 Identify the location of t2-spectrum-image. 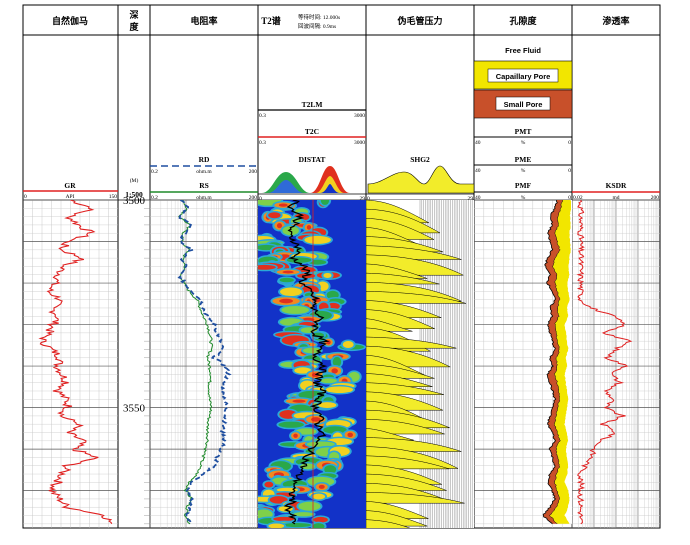
(312, 364).